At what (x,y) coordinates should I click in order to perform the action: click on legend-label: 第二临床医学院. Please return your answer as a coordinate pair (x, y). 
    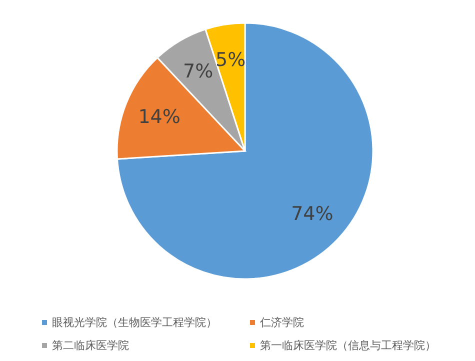
    Looking at the image, I should click on (90, 345).